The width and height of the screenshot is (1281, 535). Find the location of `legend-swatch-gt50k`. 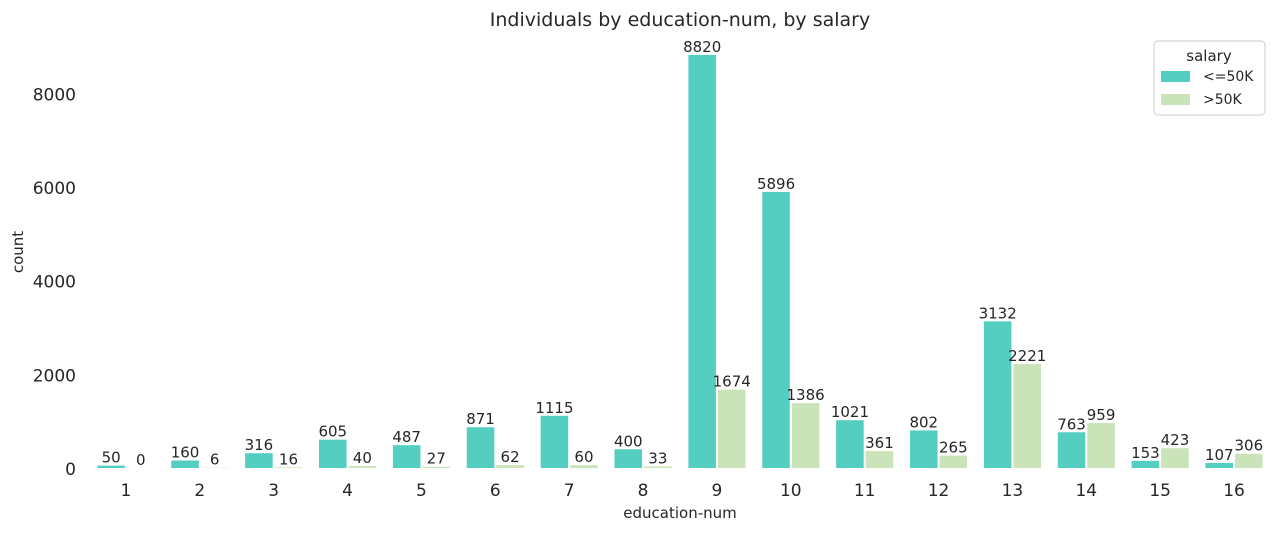

legend-swatch-gt50k is located at coordinates (1175, 99).